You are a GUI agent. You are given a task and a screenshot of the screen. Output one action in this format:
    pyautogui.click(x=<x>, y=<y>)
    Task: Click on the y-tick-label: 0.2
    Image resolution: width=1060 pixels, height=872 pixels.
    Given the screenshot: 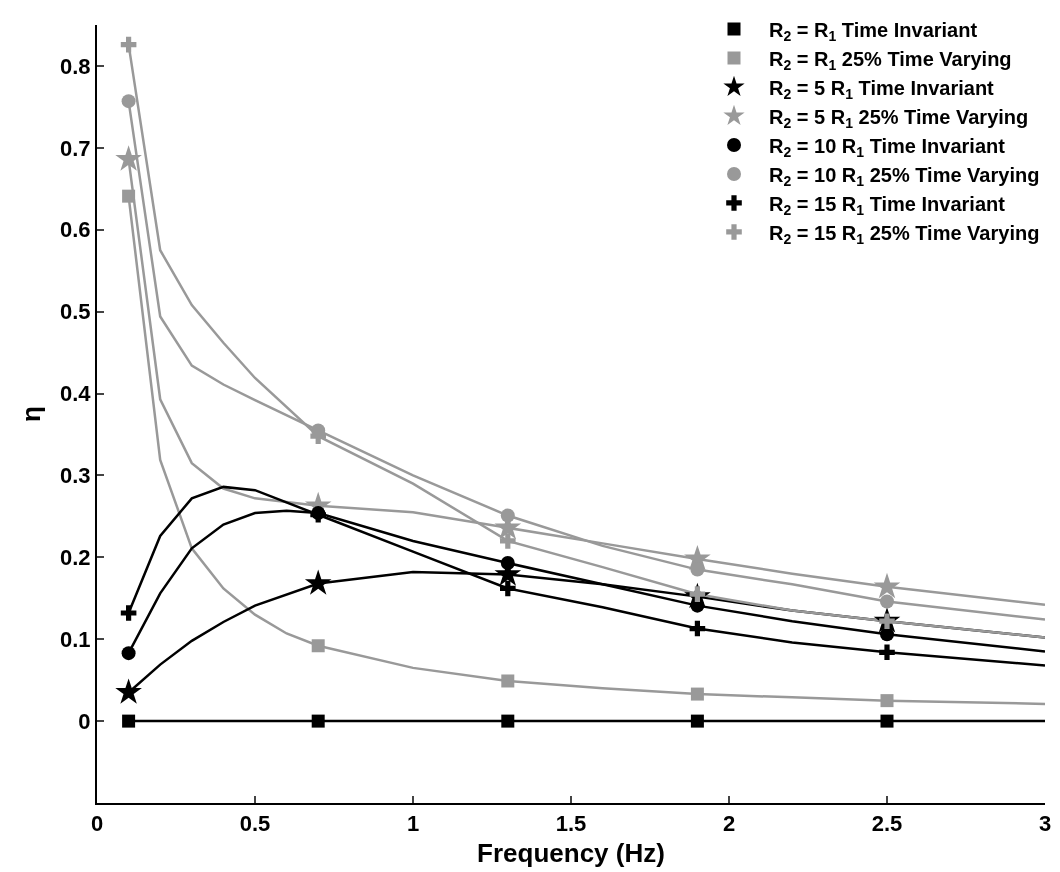 What is the action you would take?
    pyautogui.click(x=75, y=558)
    